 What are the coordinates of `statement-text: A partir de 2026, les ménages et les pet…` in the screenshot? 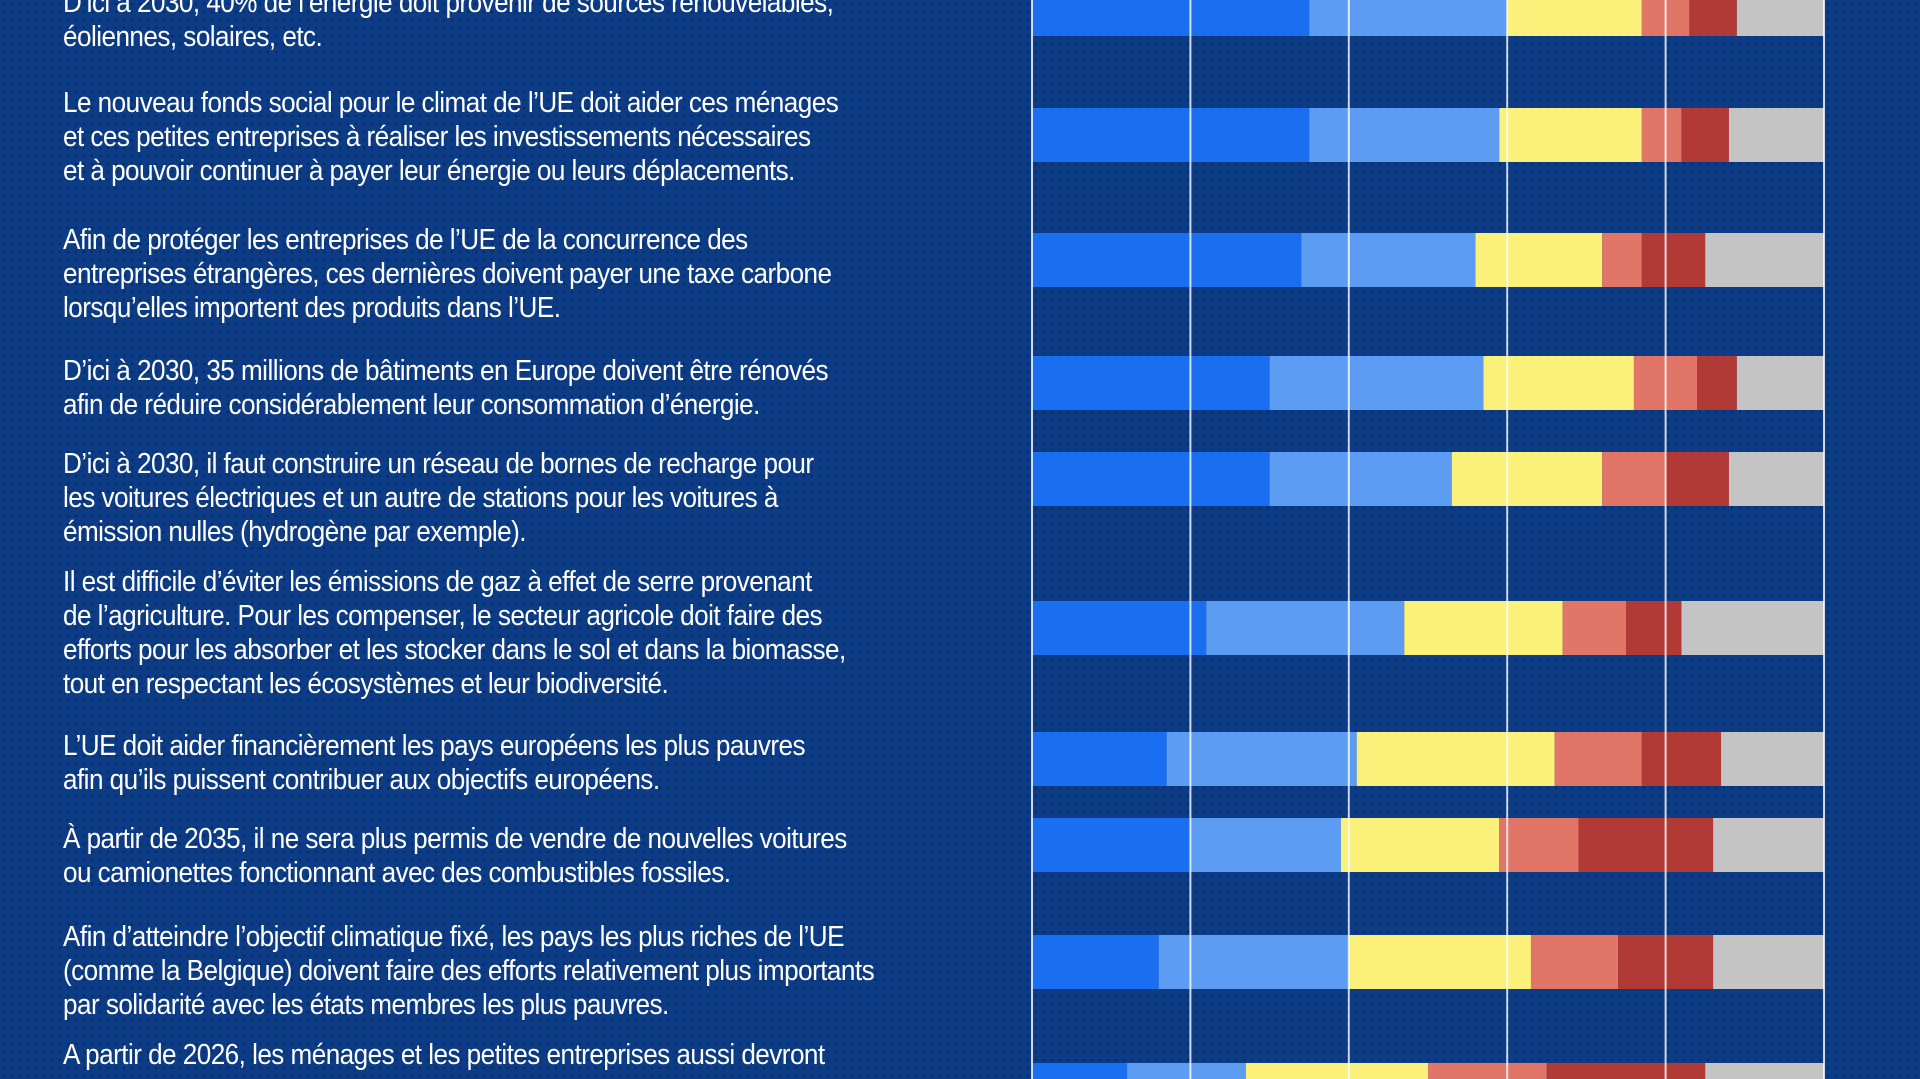 It's located at (444, 1055).